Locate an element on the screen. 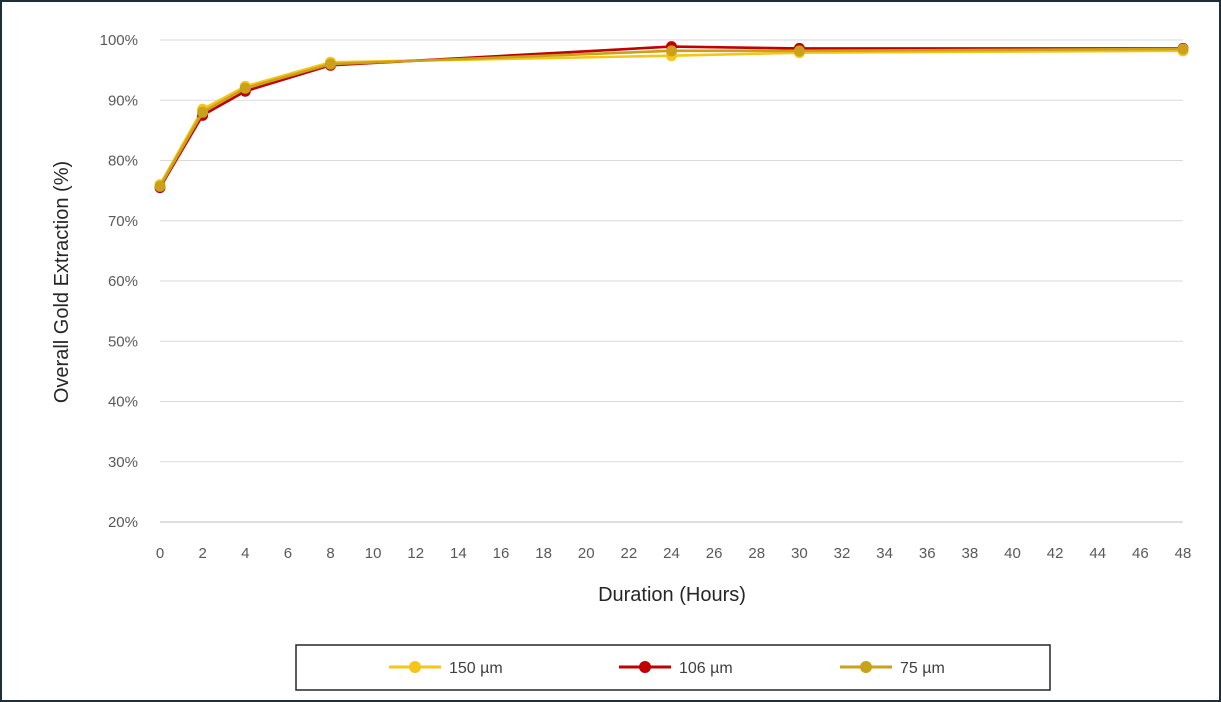  y-tick-label: 100% is located at coordinates (119, 40).